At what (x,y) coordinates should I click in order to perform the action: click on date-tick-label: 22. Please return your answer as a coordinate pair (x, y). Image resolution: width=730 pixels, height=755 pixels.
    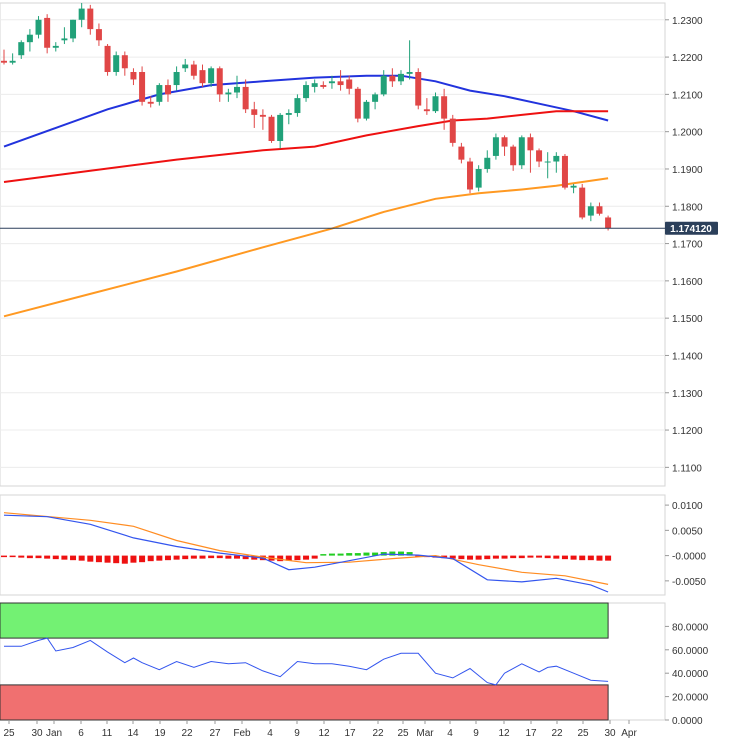
    Looking at the image, I should click on (557, 733).